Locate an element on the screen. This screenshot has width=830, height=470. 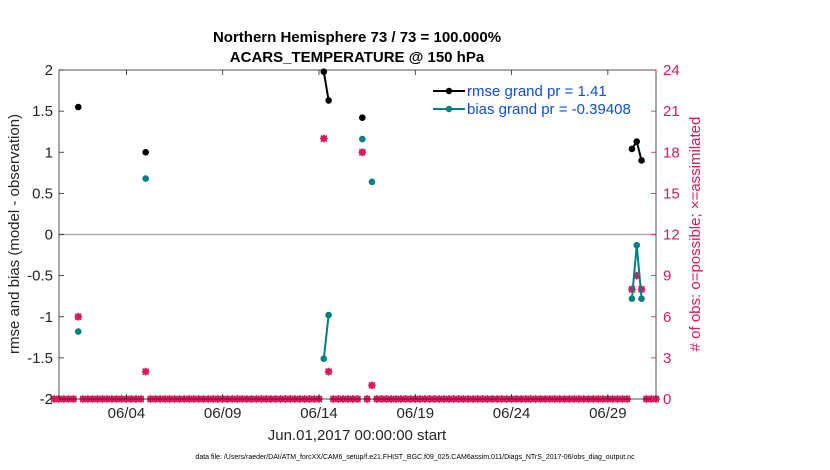
y-right-tick-label: 24 is located at coordinates (671, 70).